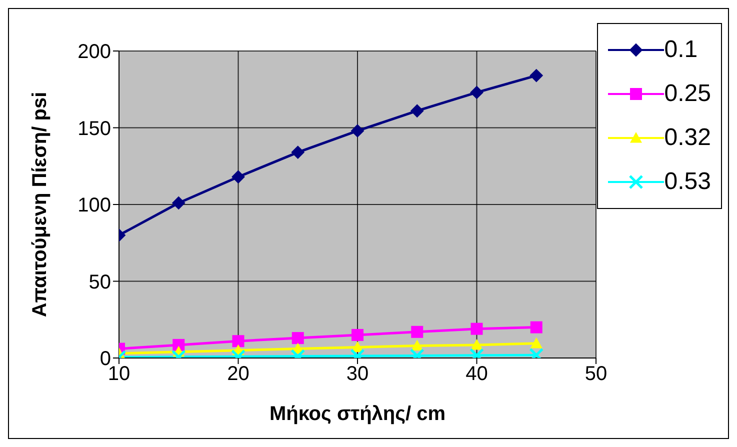 The height and width of the screenshot is (447, 737). Describe the element at coordinates (238, 374) in the screenshot. I see `x-tick-label: 20` at that location.